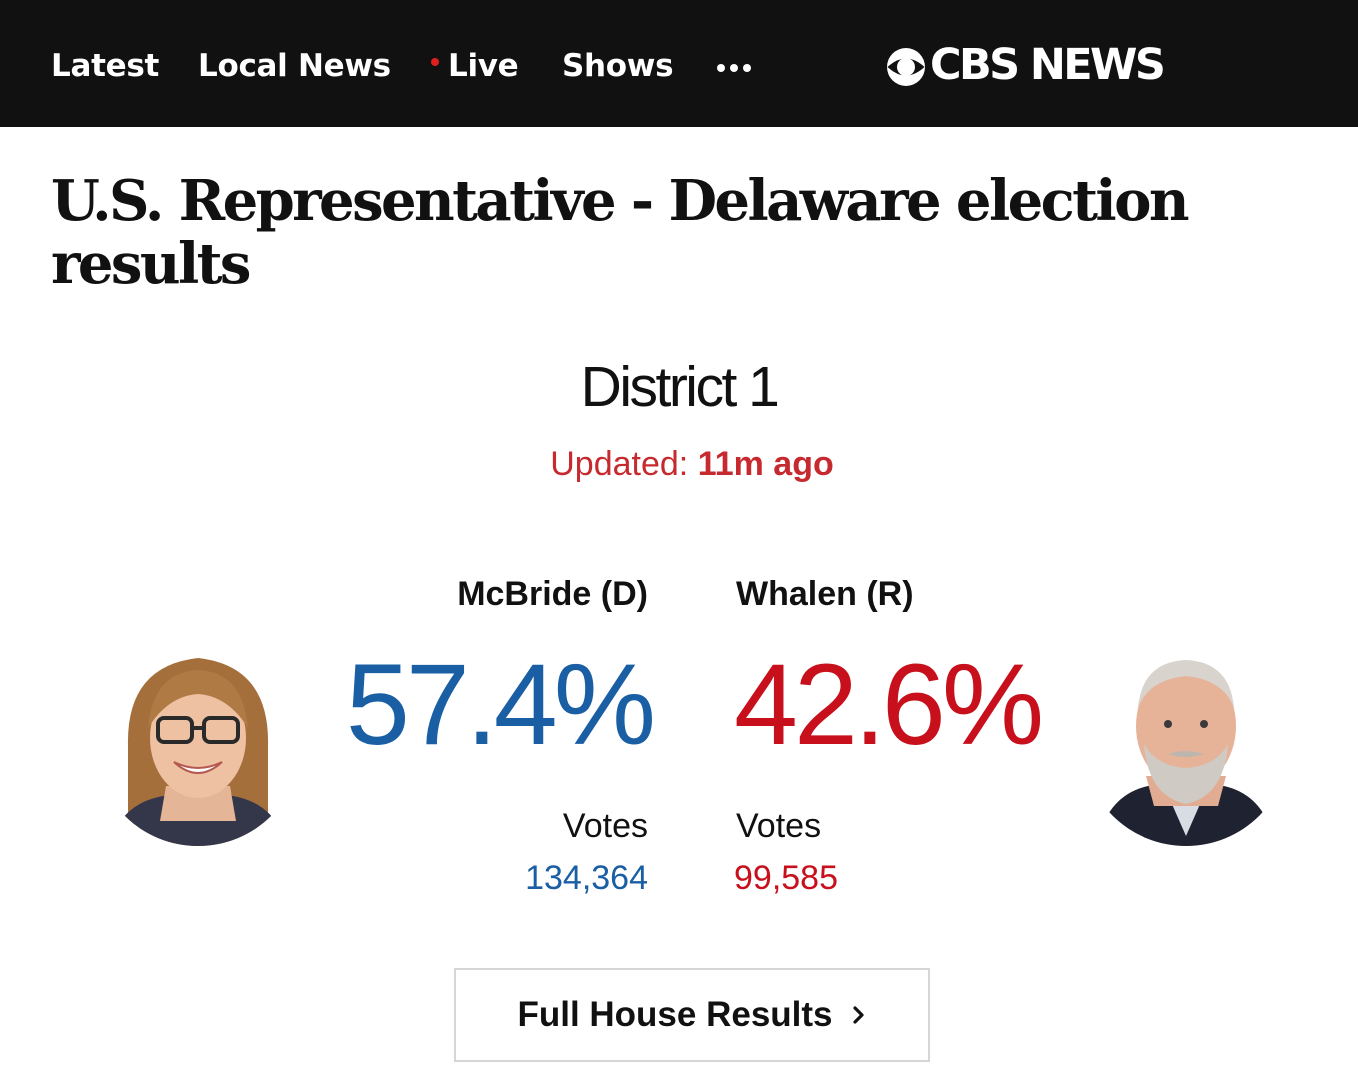 Image resolution: width=1358 pixels, height=1082 pixels. I want to click on updated-status: Updated: 11m ago, so click(679, 464).